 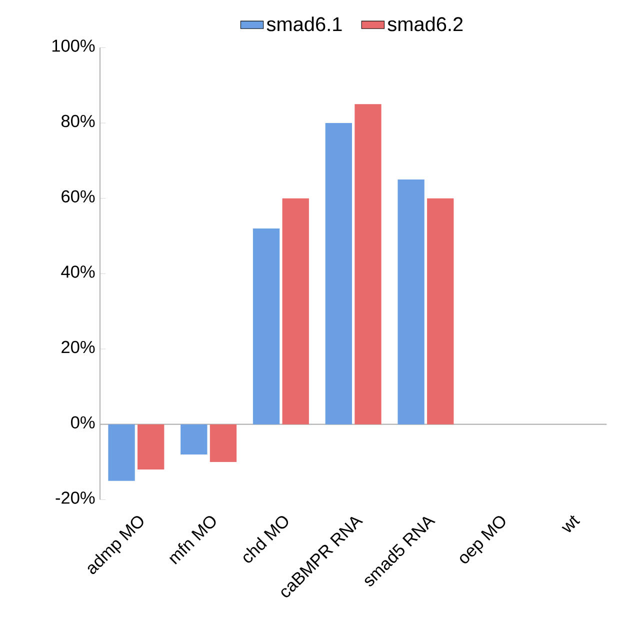 What do you see at coordinates (73, 46) in the screenshot?
I see `y-tick-label: 100%` at bounding box center [73, 46].